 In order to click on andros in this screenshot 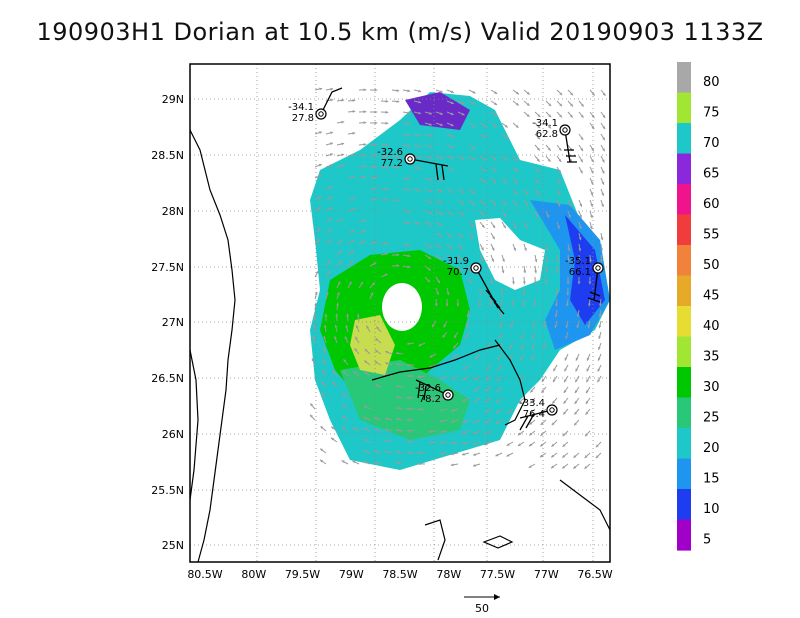, I will do `click(435, 540)`.